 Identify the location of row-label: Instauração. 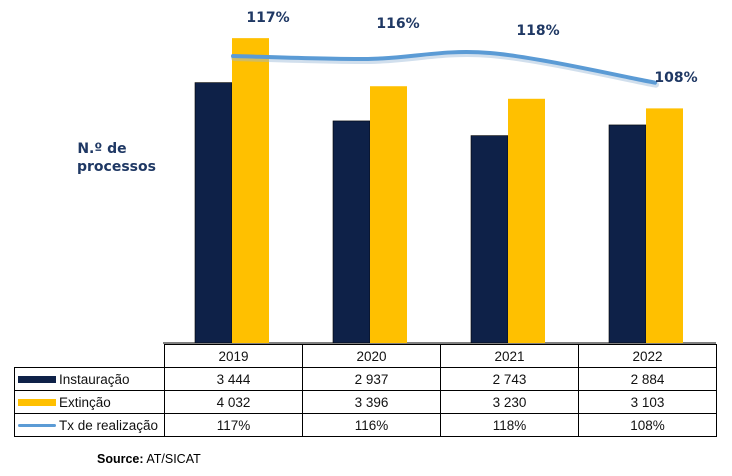
(94, 379).